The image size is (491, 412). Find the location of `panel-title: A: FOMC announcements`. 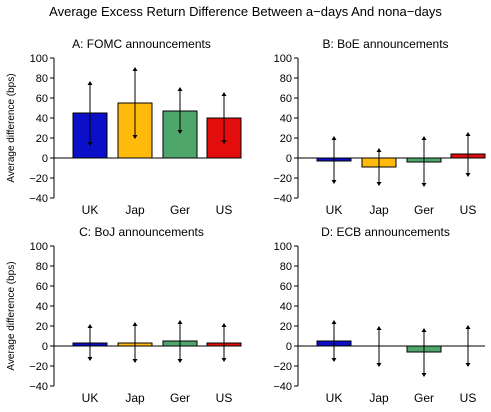

panel-title: A: FOMC announcements is located at coordinates (141, 44).